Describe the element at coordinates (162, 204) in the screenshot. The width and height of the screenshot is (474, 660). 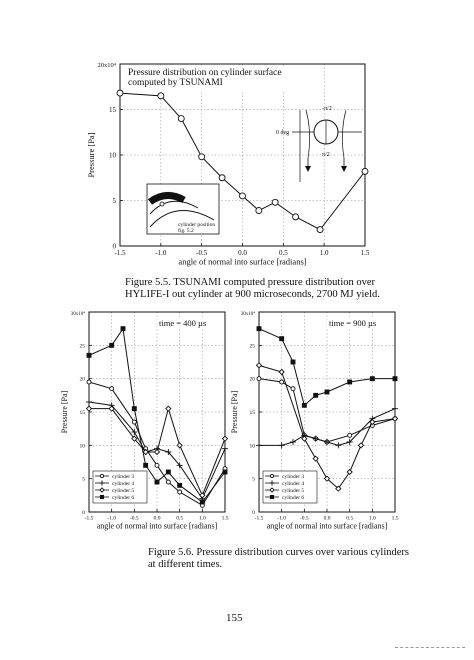
I see `inset-cylinder-dot` at that location.